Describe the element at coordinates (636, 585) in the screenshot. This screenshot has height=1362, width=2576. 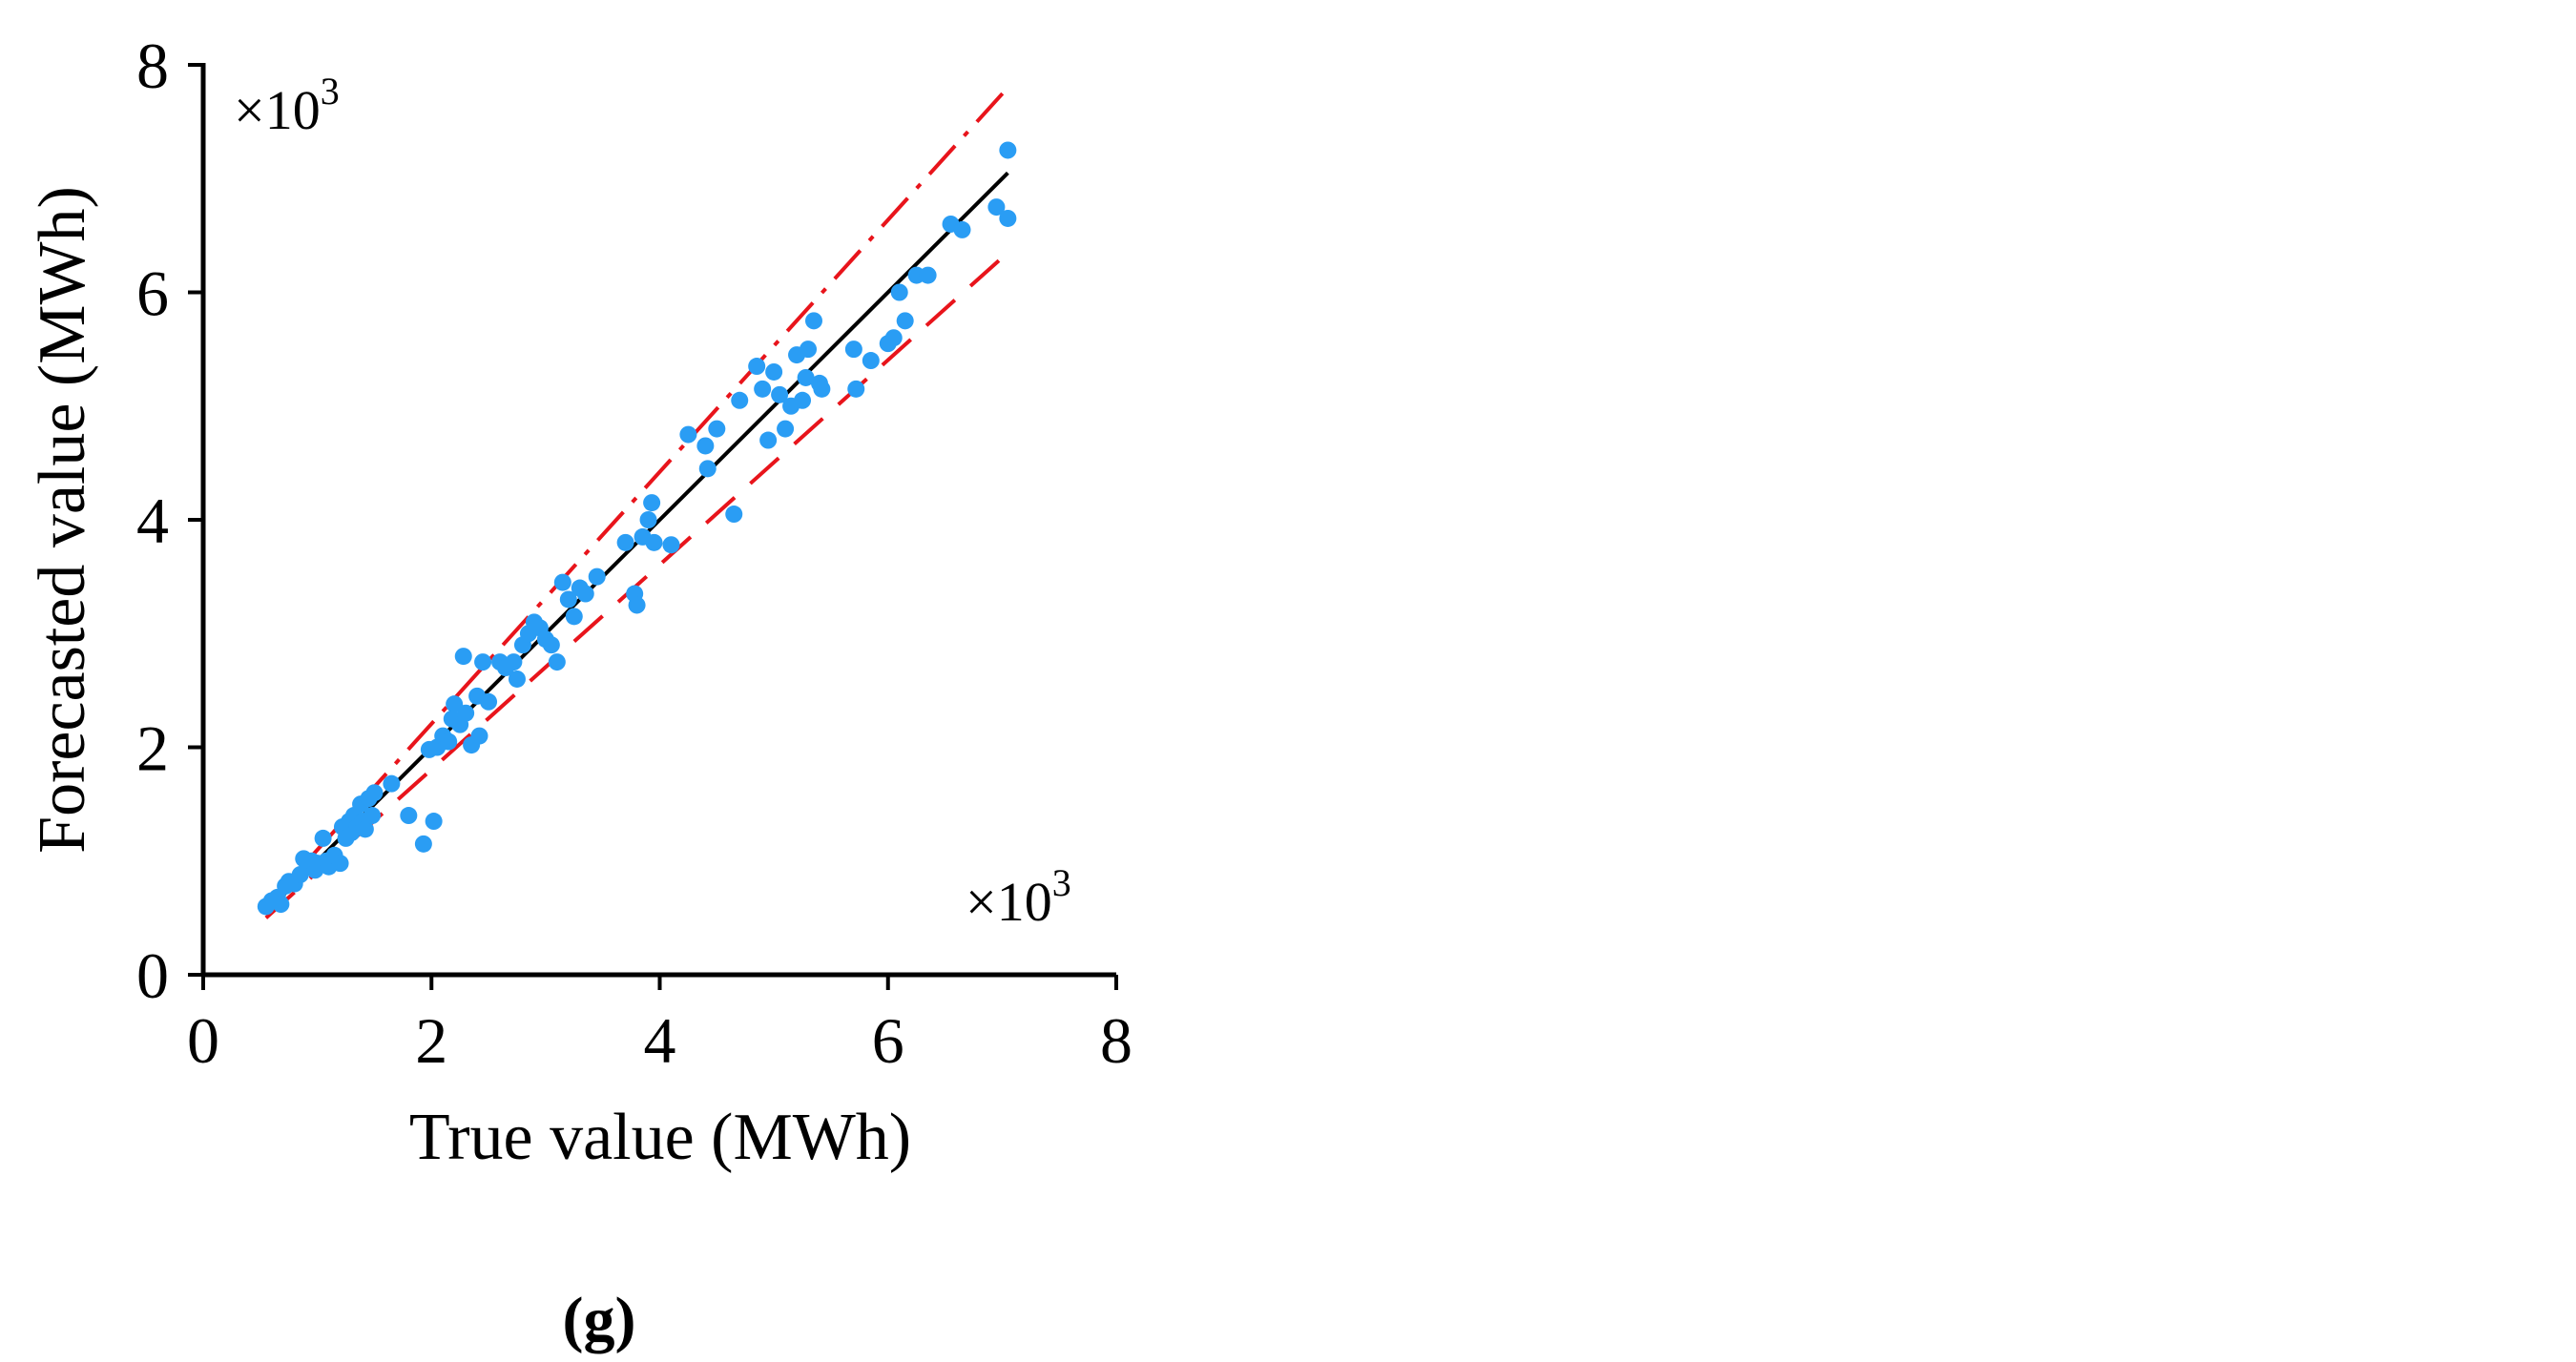
I see `lower-bound-line` at that location.